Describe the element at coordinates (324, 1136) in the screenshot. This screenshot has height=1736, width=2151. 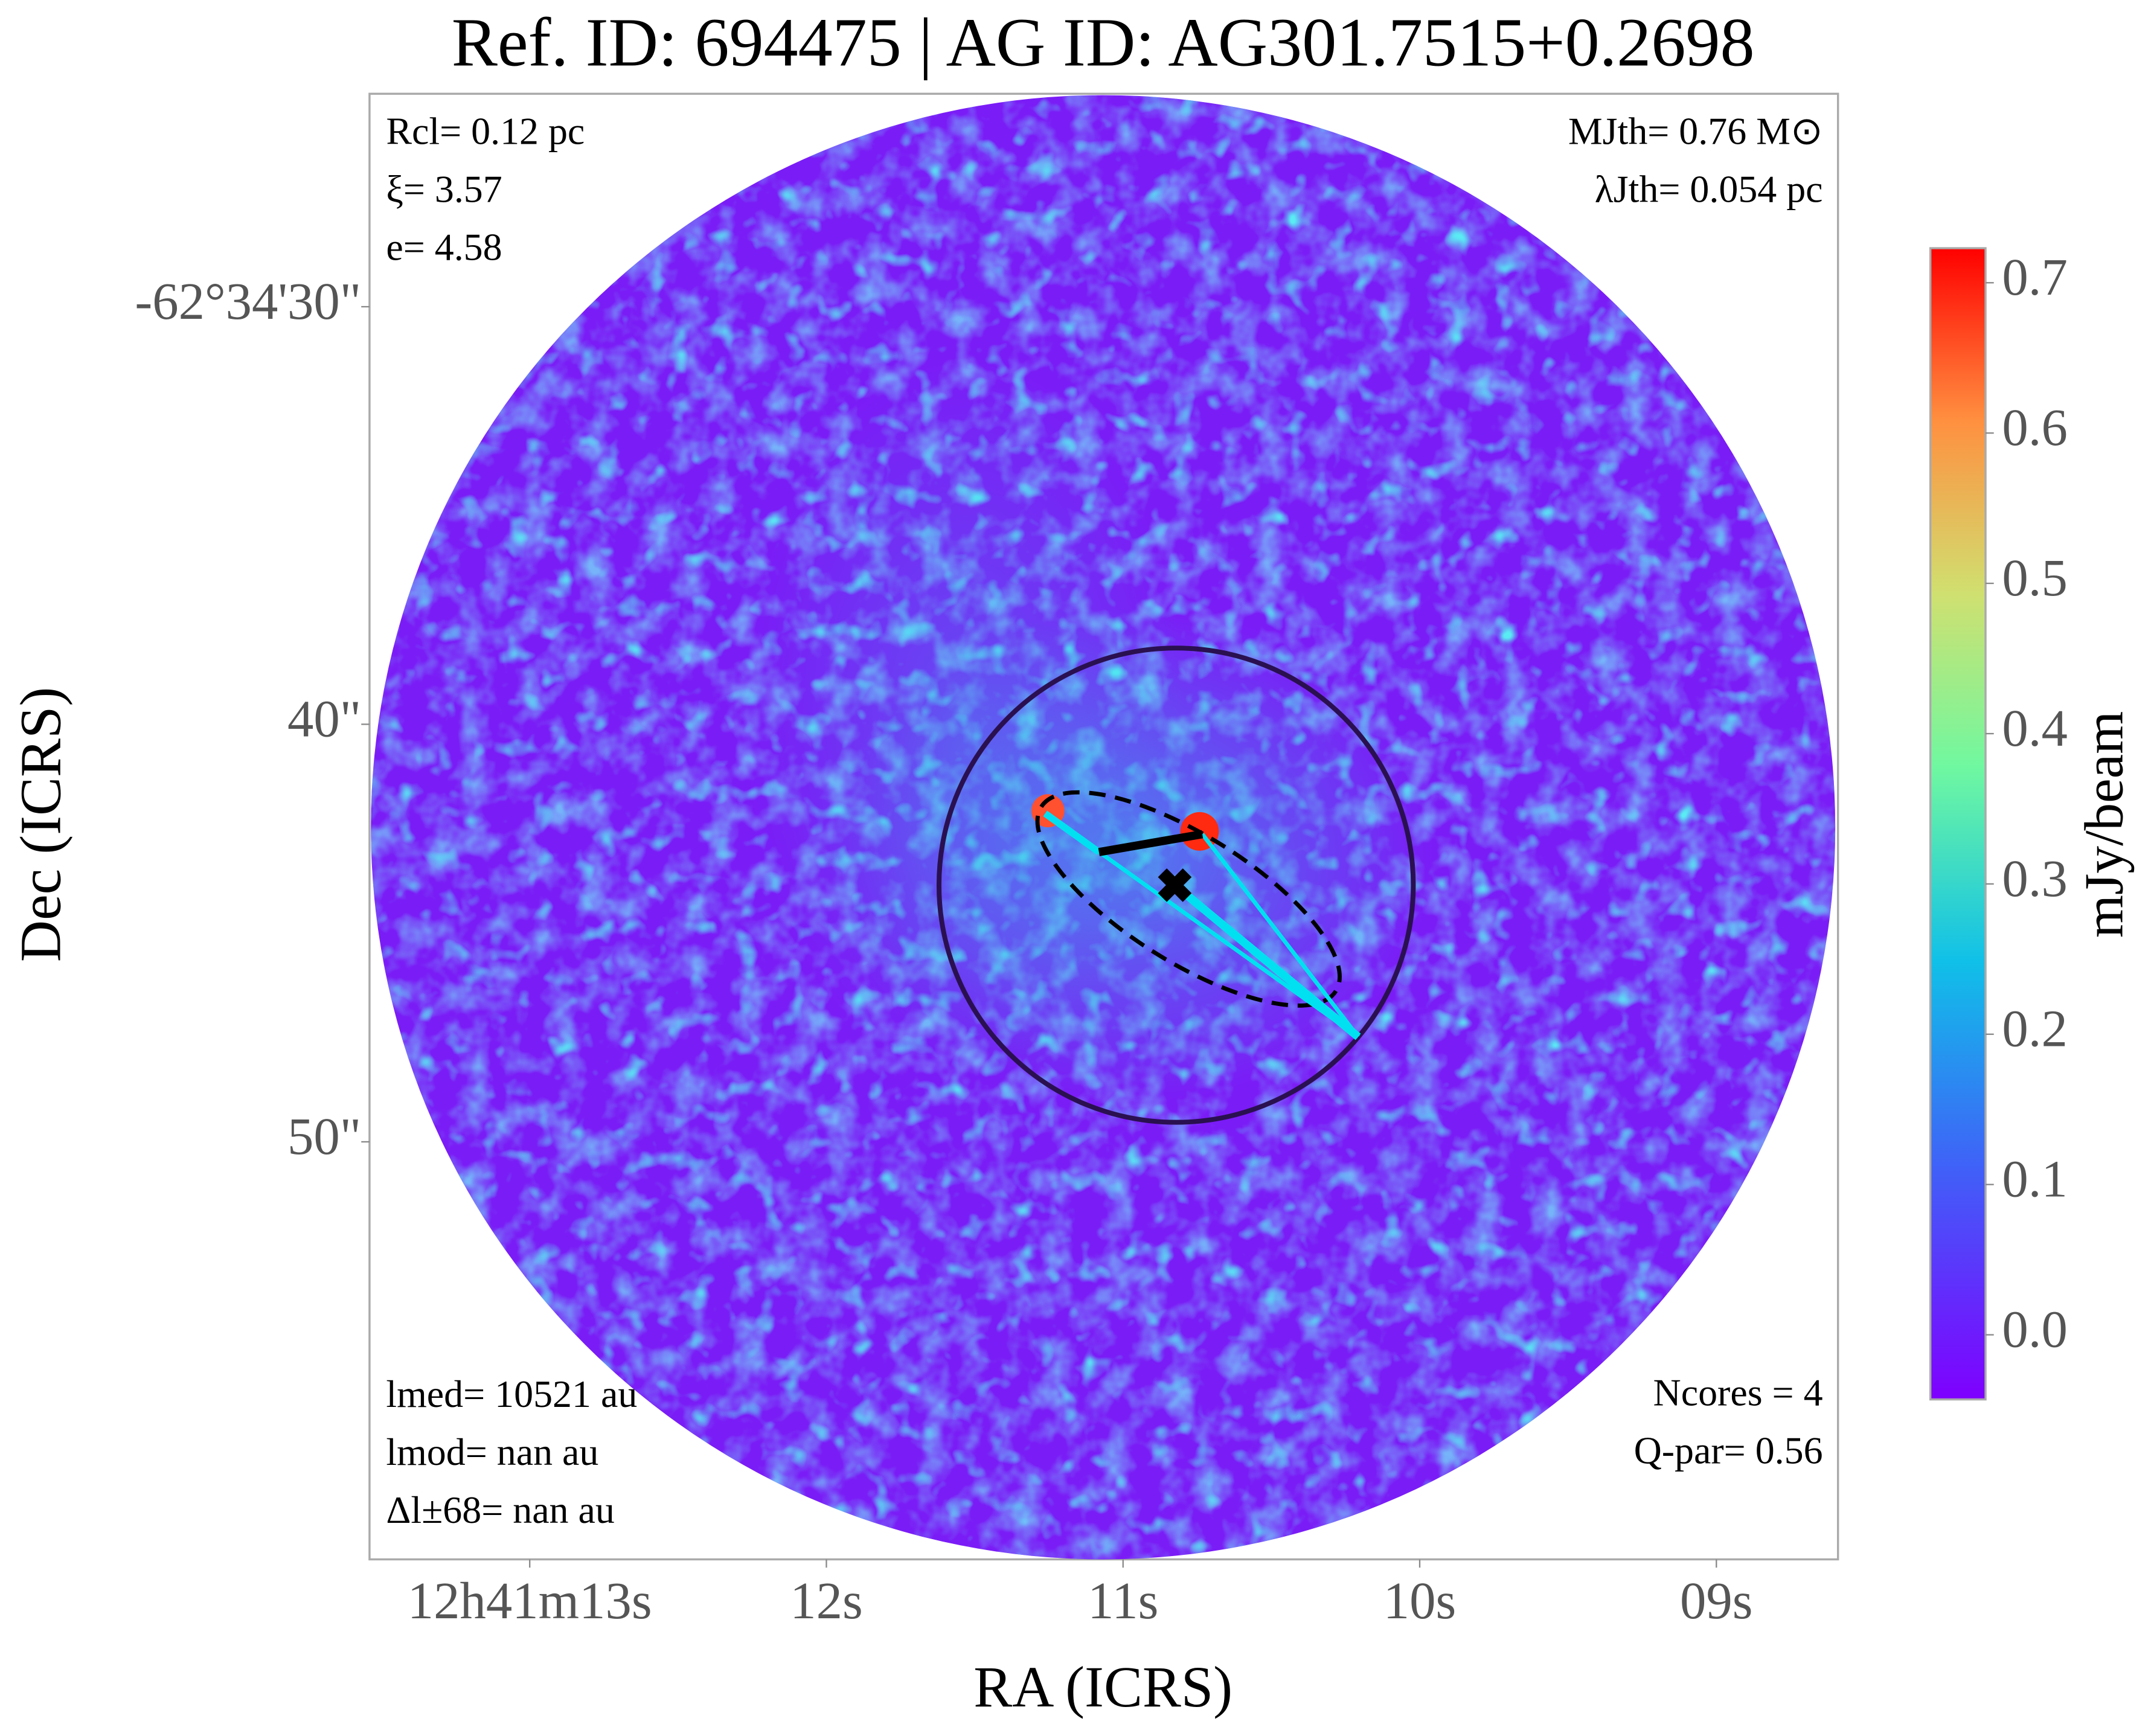
I see `y-tick-label: 50"` at that location.